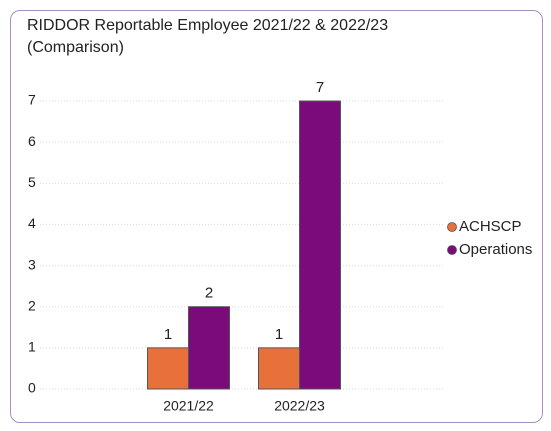 The height and width of the screenshot is (431, 551). What do you see at coordinates (188, 406) in the screenshot?
I see `x-tick-label: 2021/22` at bounding box center [188, 406].